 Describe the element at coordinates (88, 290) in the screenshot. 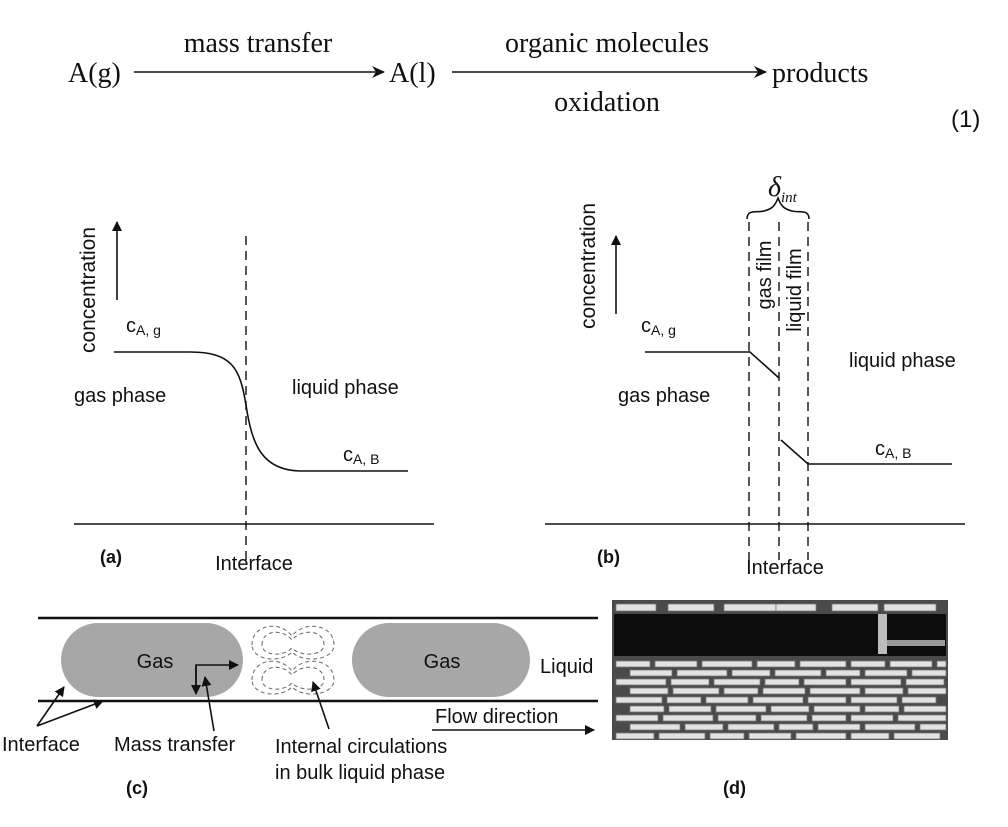

I see `panel-a-y-axis-label: concentration` at that location.